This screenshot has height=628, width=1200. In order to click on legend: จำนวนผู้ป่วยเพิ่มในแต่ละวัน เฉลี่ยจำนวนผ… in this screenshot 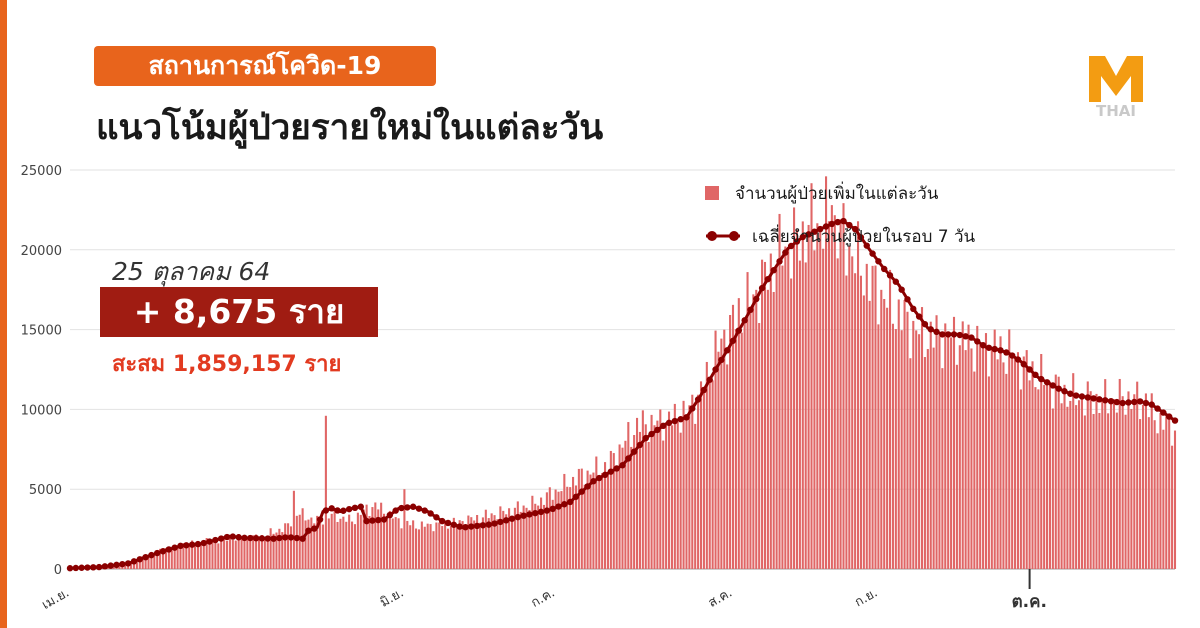, I will do `click(840, 214)`.